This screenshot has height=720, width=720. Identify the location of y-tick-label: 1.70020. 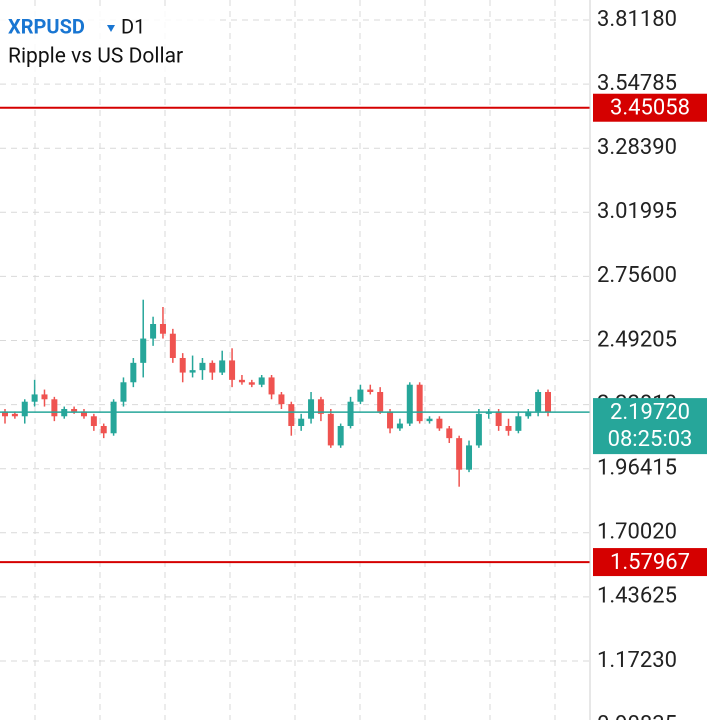
(637, 532).